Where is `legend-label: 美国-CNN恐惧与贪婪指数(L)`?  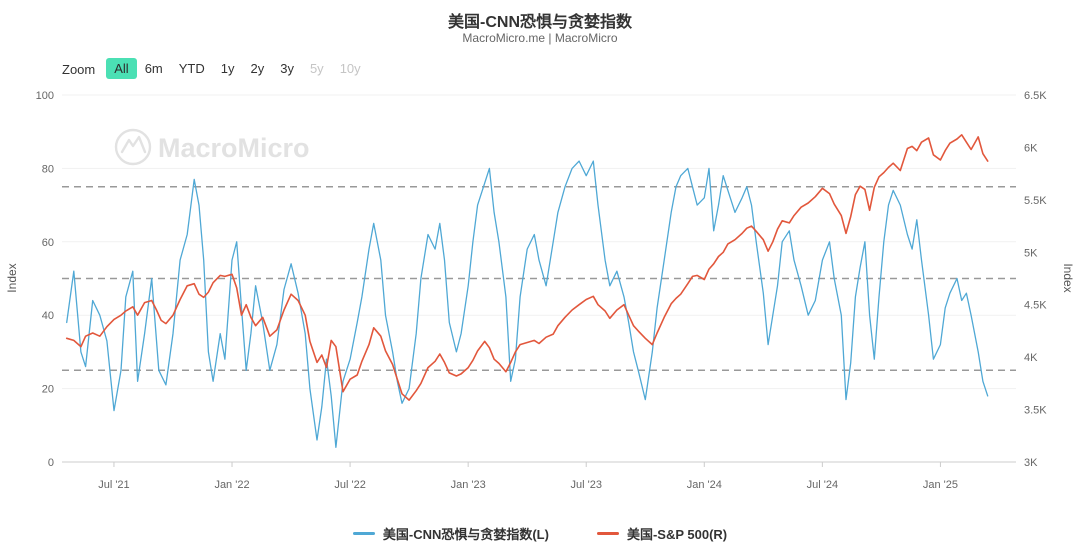
legend-label: 美国-CNN恐惧与贪婪指数(L) is located at coordinates (465, 534).